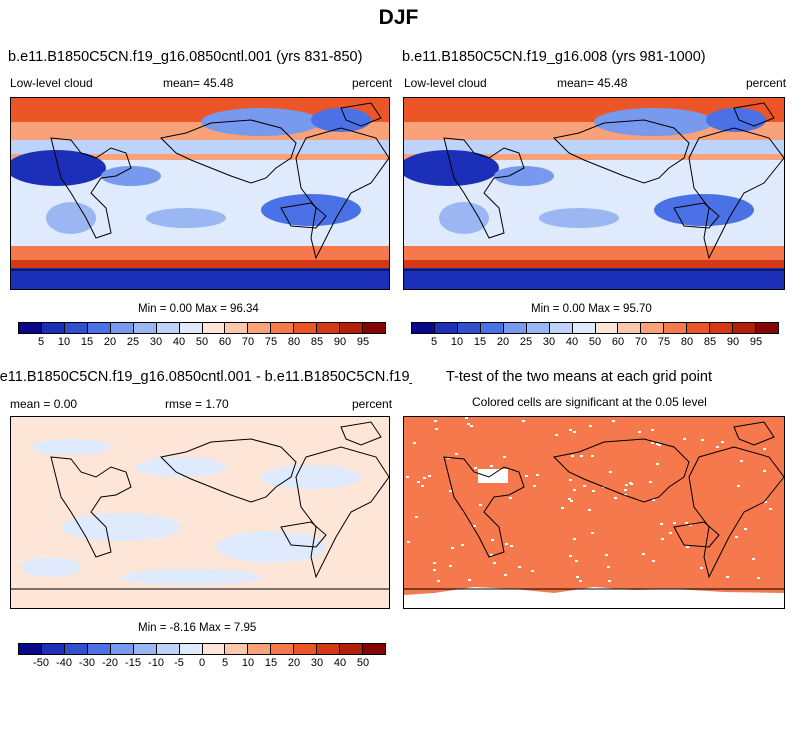 This screenshot has width=797, height=733. Describe the element at coordinates (594, 193) in the screenshot. I see `panel2-map` at that location.